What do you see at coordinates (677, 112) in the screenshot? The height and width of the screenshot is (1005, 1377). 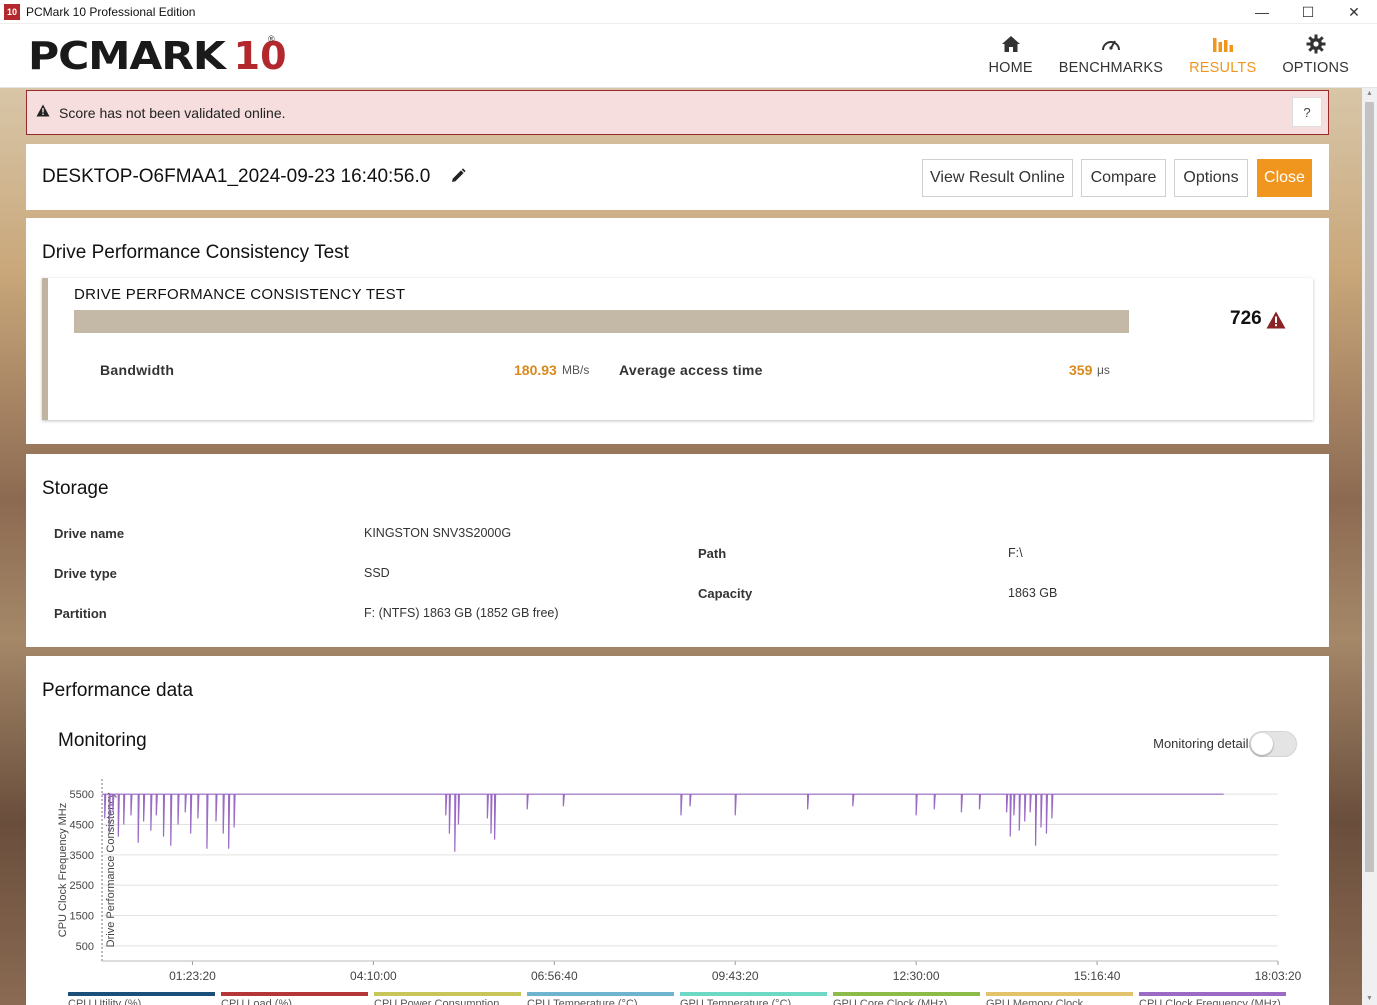 I see `validation-warning-banner: Score has not been validated online. ?` at bounding box center [677, 112].